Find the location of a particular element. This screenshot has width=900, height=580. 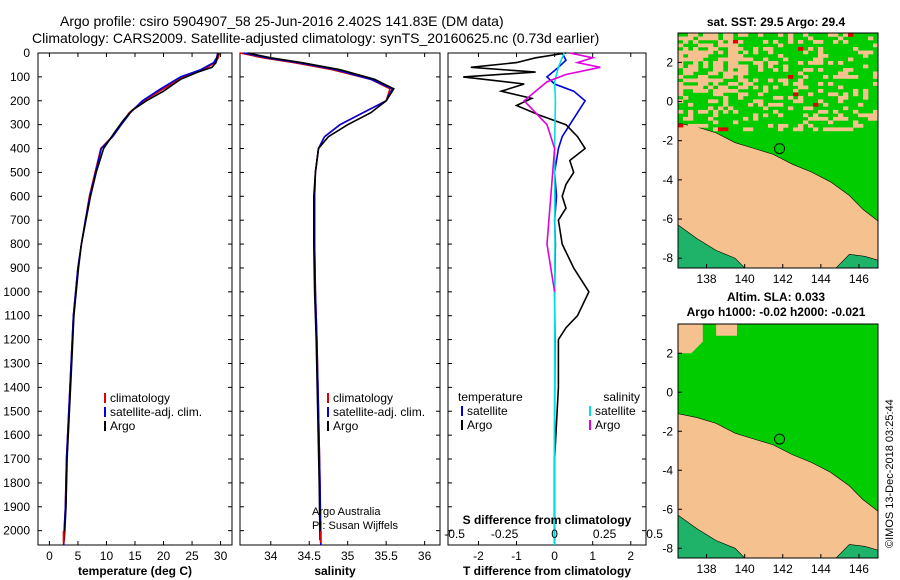

depth-tick-label: 1800 is located at coordinates (16, 483).